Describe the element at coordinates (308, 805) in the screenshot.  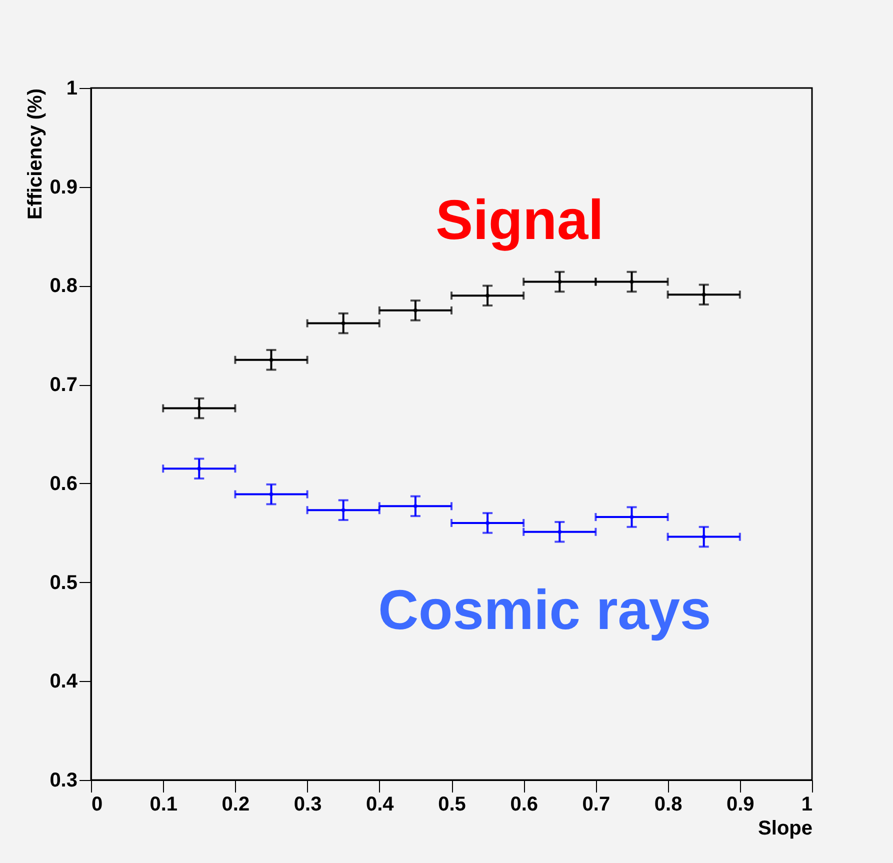
I see `x-tick-label: 0.3` at that location.